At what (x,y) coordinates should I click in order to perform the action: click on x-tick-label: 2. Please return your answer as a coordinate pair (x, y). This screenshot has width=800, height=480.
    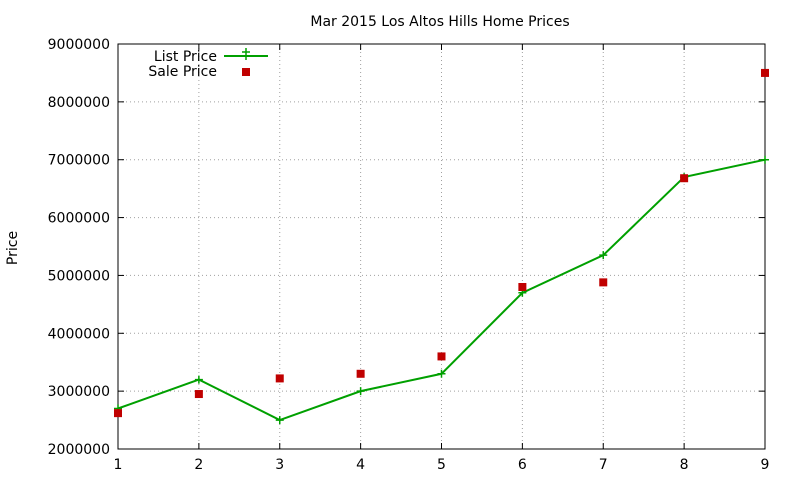
    Looking at the image, I should click on (198, 465).